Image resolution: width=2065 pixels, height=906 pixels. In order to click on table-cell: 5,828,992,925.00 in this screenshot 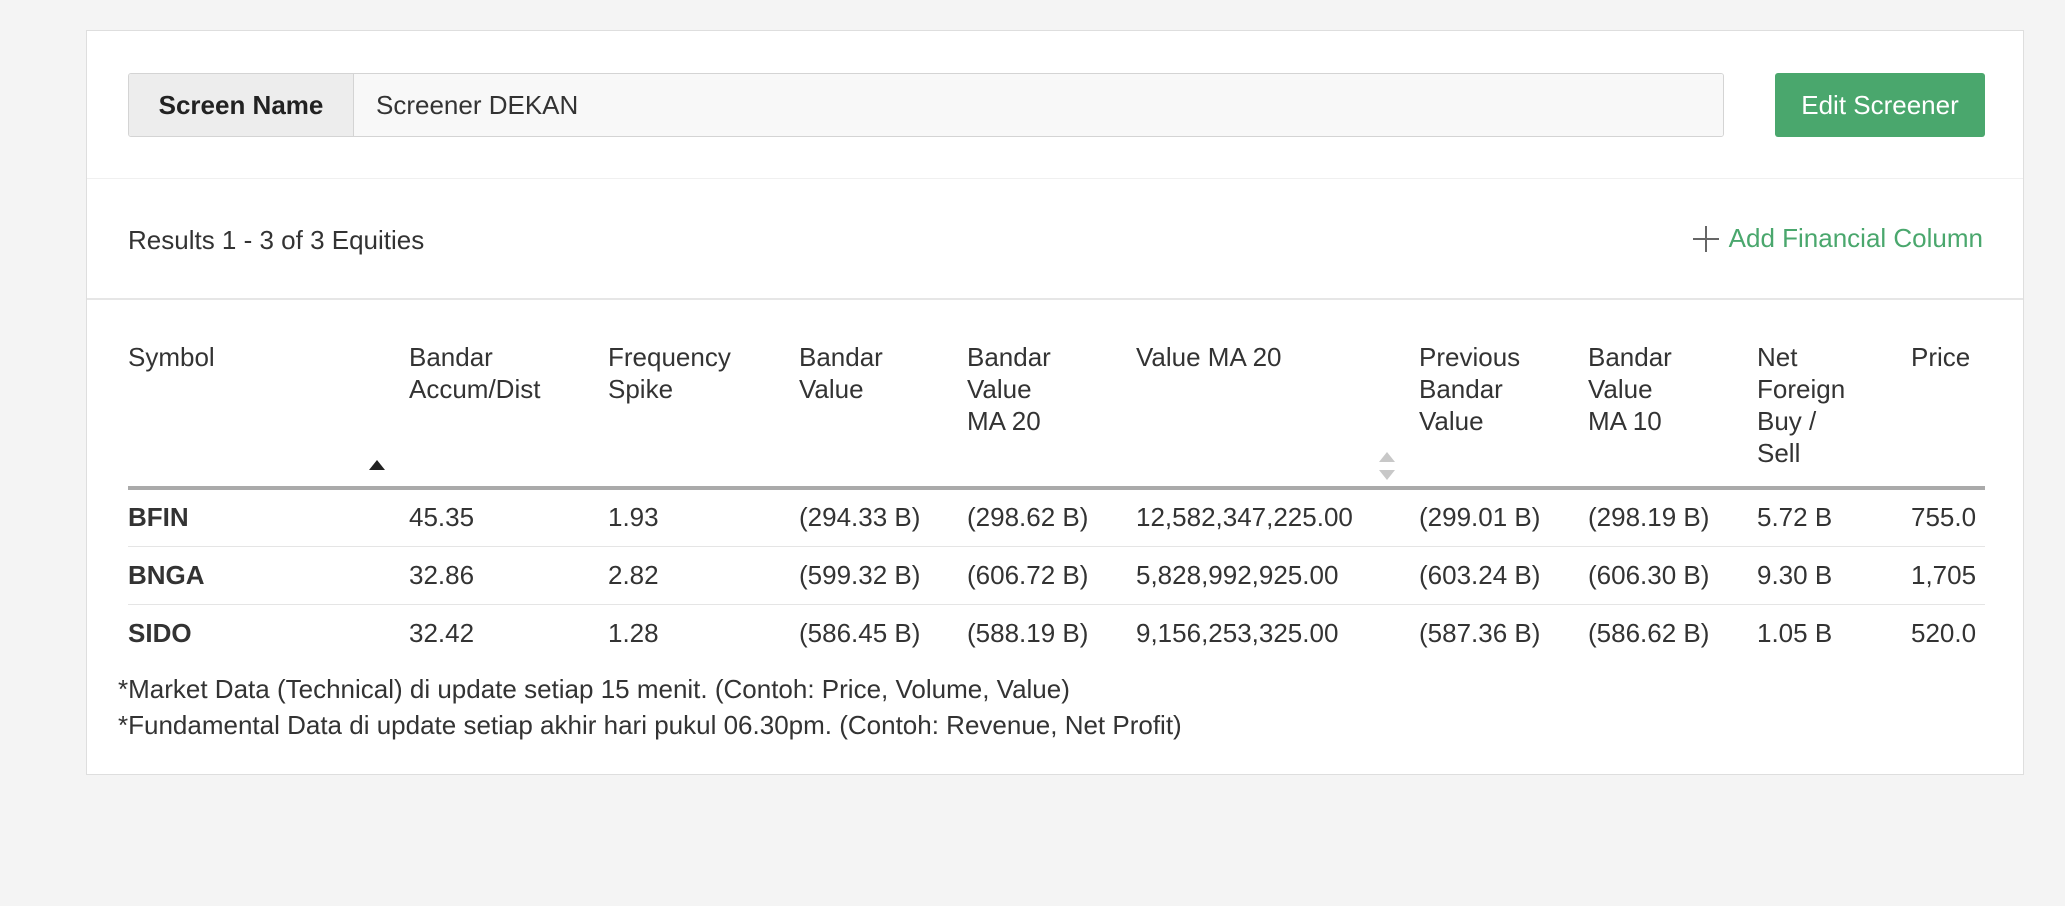, I will do `click(1277, 575)`.